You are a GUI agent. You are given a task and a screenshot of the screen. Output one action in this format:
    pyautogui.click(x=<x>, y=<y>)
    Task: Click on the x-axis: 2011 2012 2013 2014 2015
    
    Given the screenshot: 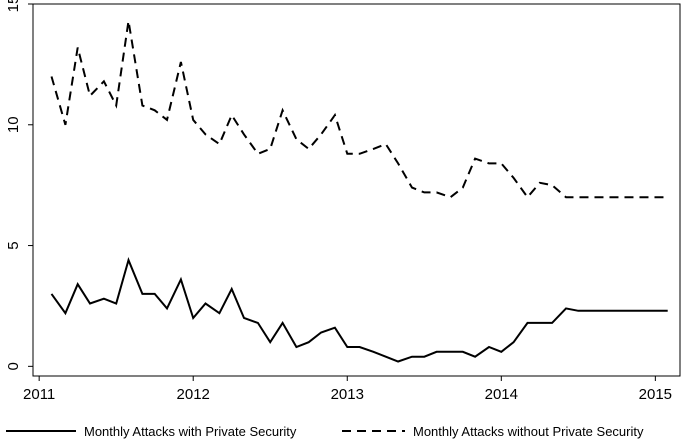 What is the action you would take?
    pyautogui.click(x=347, y=389)
    